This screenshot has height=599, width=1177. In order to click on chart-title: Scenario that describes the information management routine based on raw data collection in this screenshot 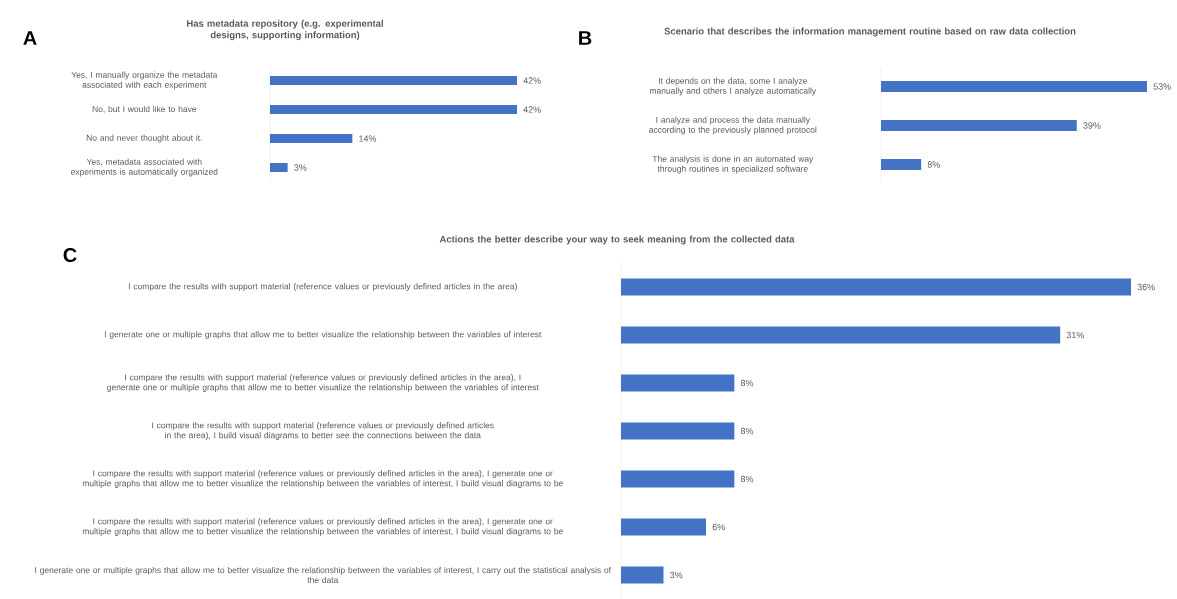, I will do `click(870, 32)`.